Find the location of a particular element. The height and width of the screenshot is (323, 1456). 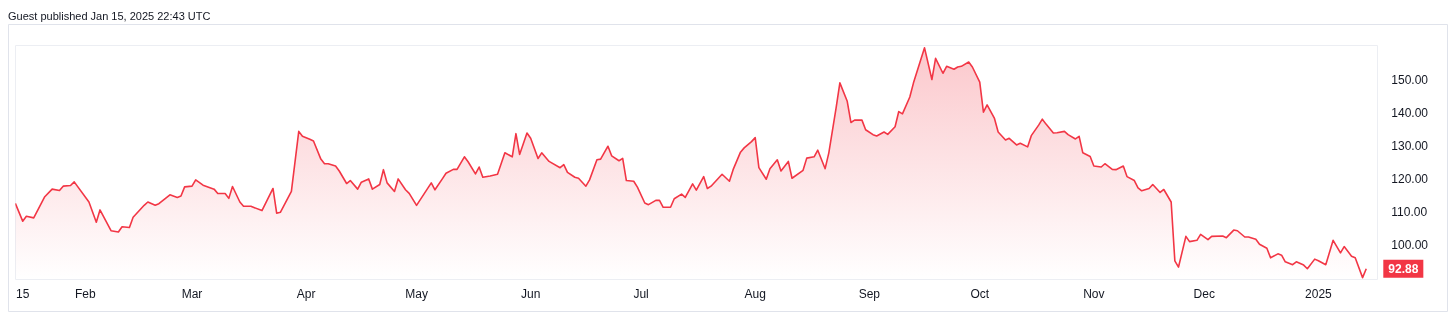

y-tick-label: 130.00 is located at coordinates (1410, 145).